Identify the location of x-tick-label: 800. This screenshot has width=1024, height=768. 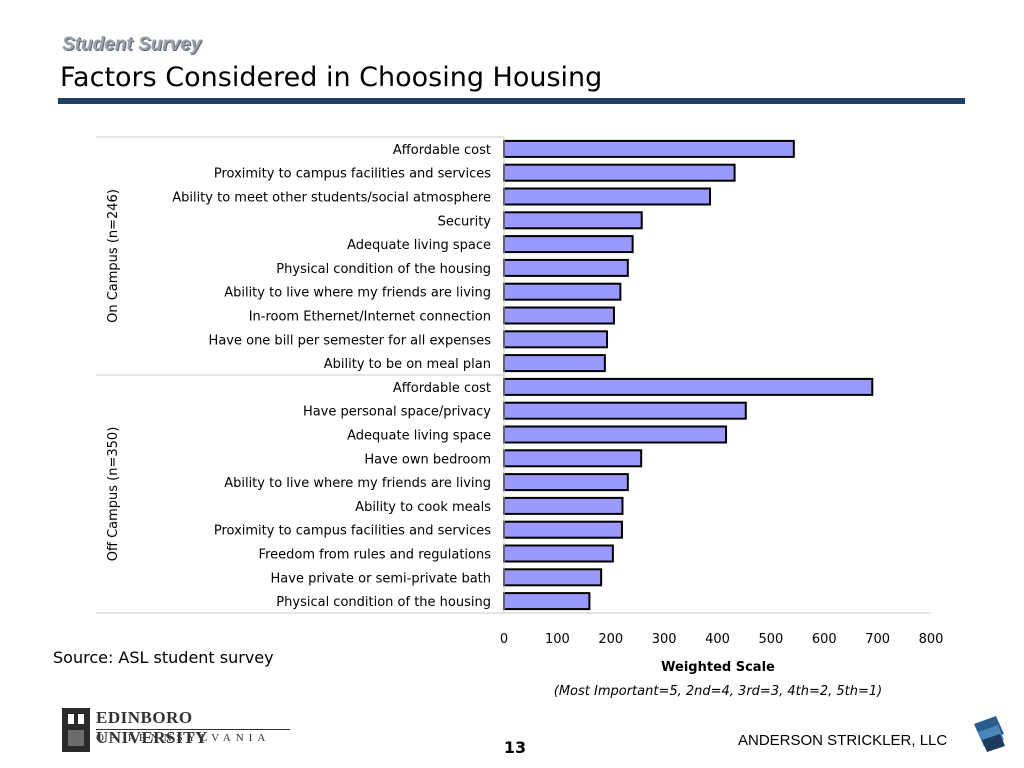
(931, 639).